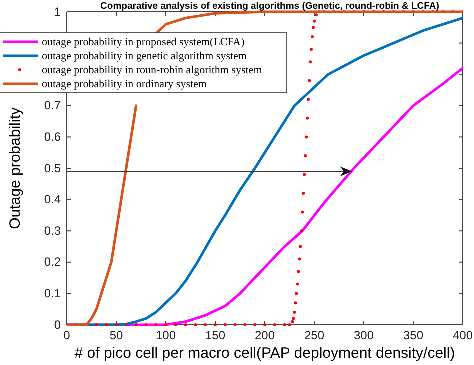  What do you see at coordinates (53, 231) in the screenshot?
I see `y-tick-label: 0.3` at bounding box center [53, 231].